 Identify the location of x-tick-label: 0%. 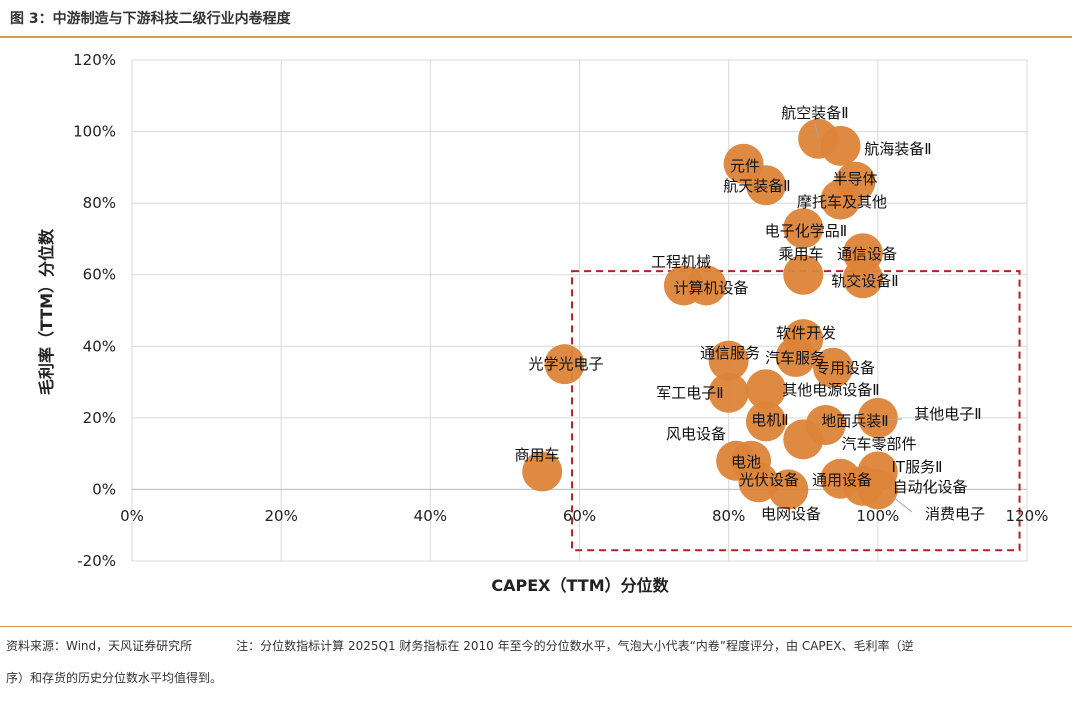
(132, 516).